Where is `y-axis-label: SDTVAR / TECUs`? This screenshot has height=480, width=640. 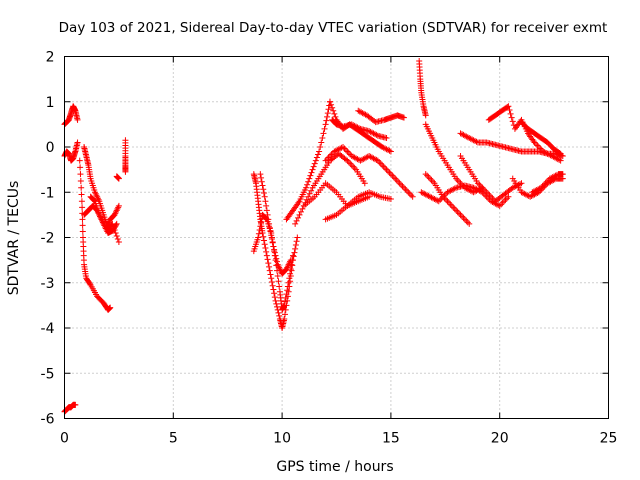 y-axis-label: SDTVAR / TECUs is located at coordinates (14, 238).